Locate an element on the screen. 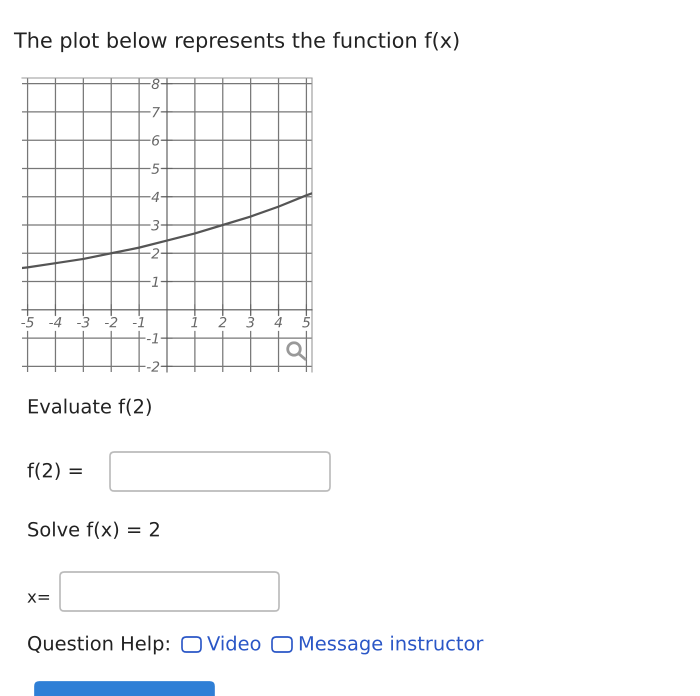  x-tick-label: 3 is located at coordinates (250, 322).